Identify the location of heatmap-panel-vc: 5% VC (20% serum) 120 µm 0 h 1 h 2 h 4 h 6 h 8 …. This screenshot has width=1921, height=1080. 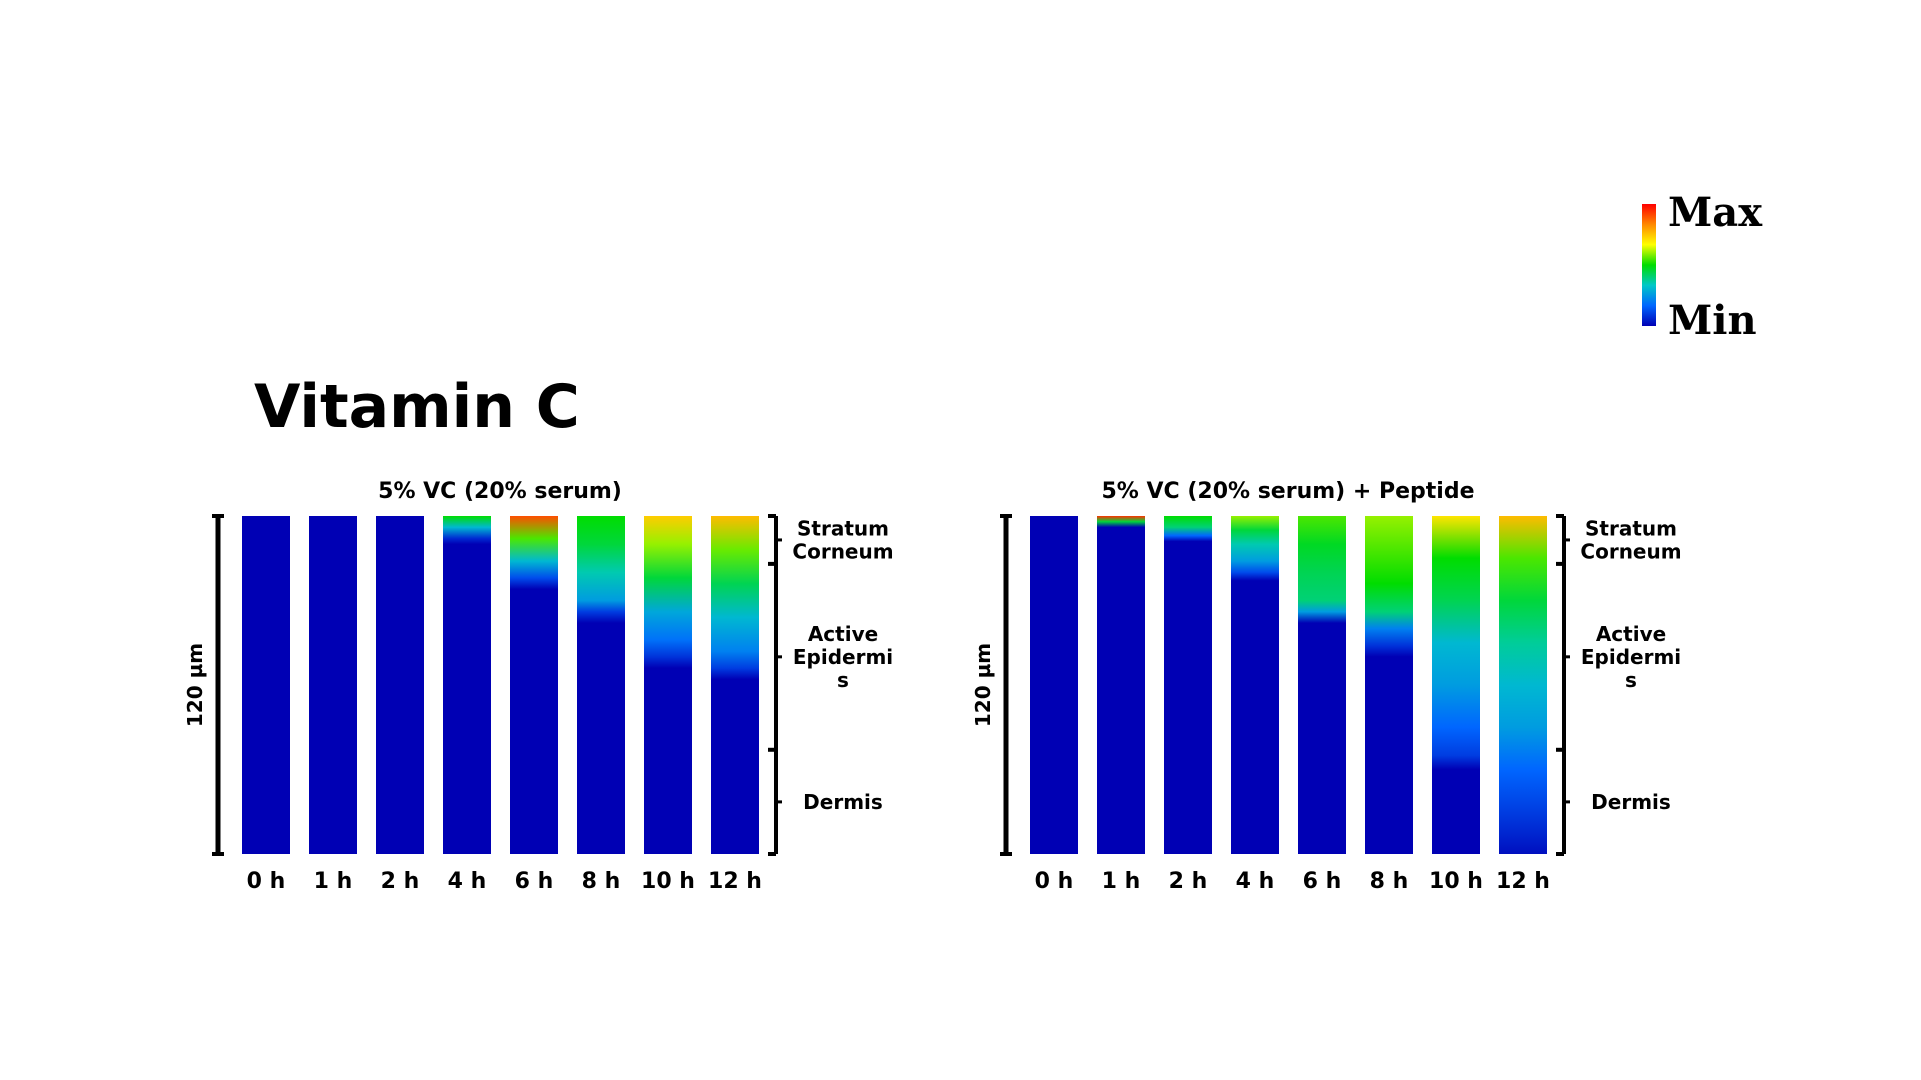
(538, 686).